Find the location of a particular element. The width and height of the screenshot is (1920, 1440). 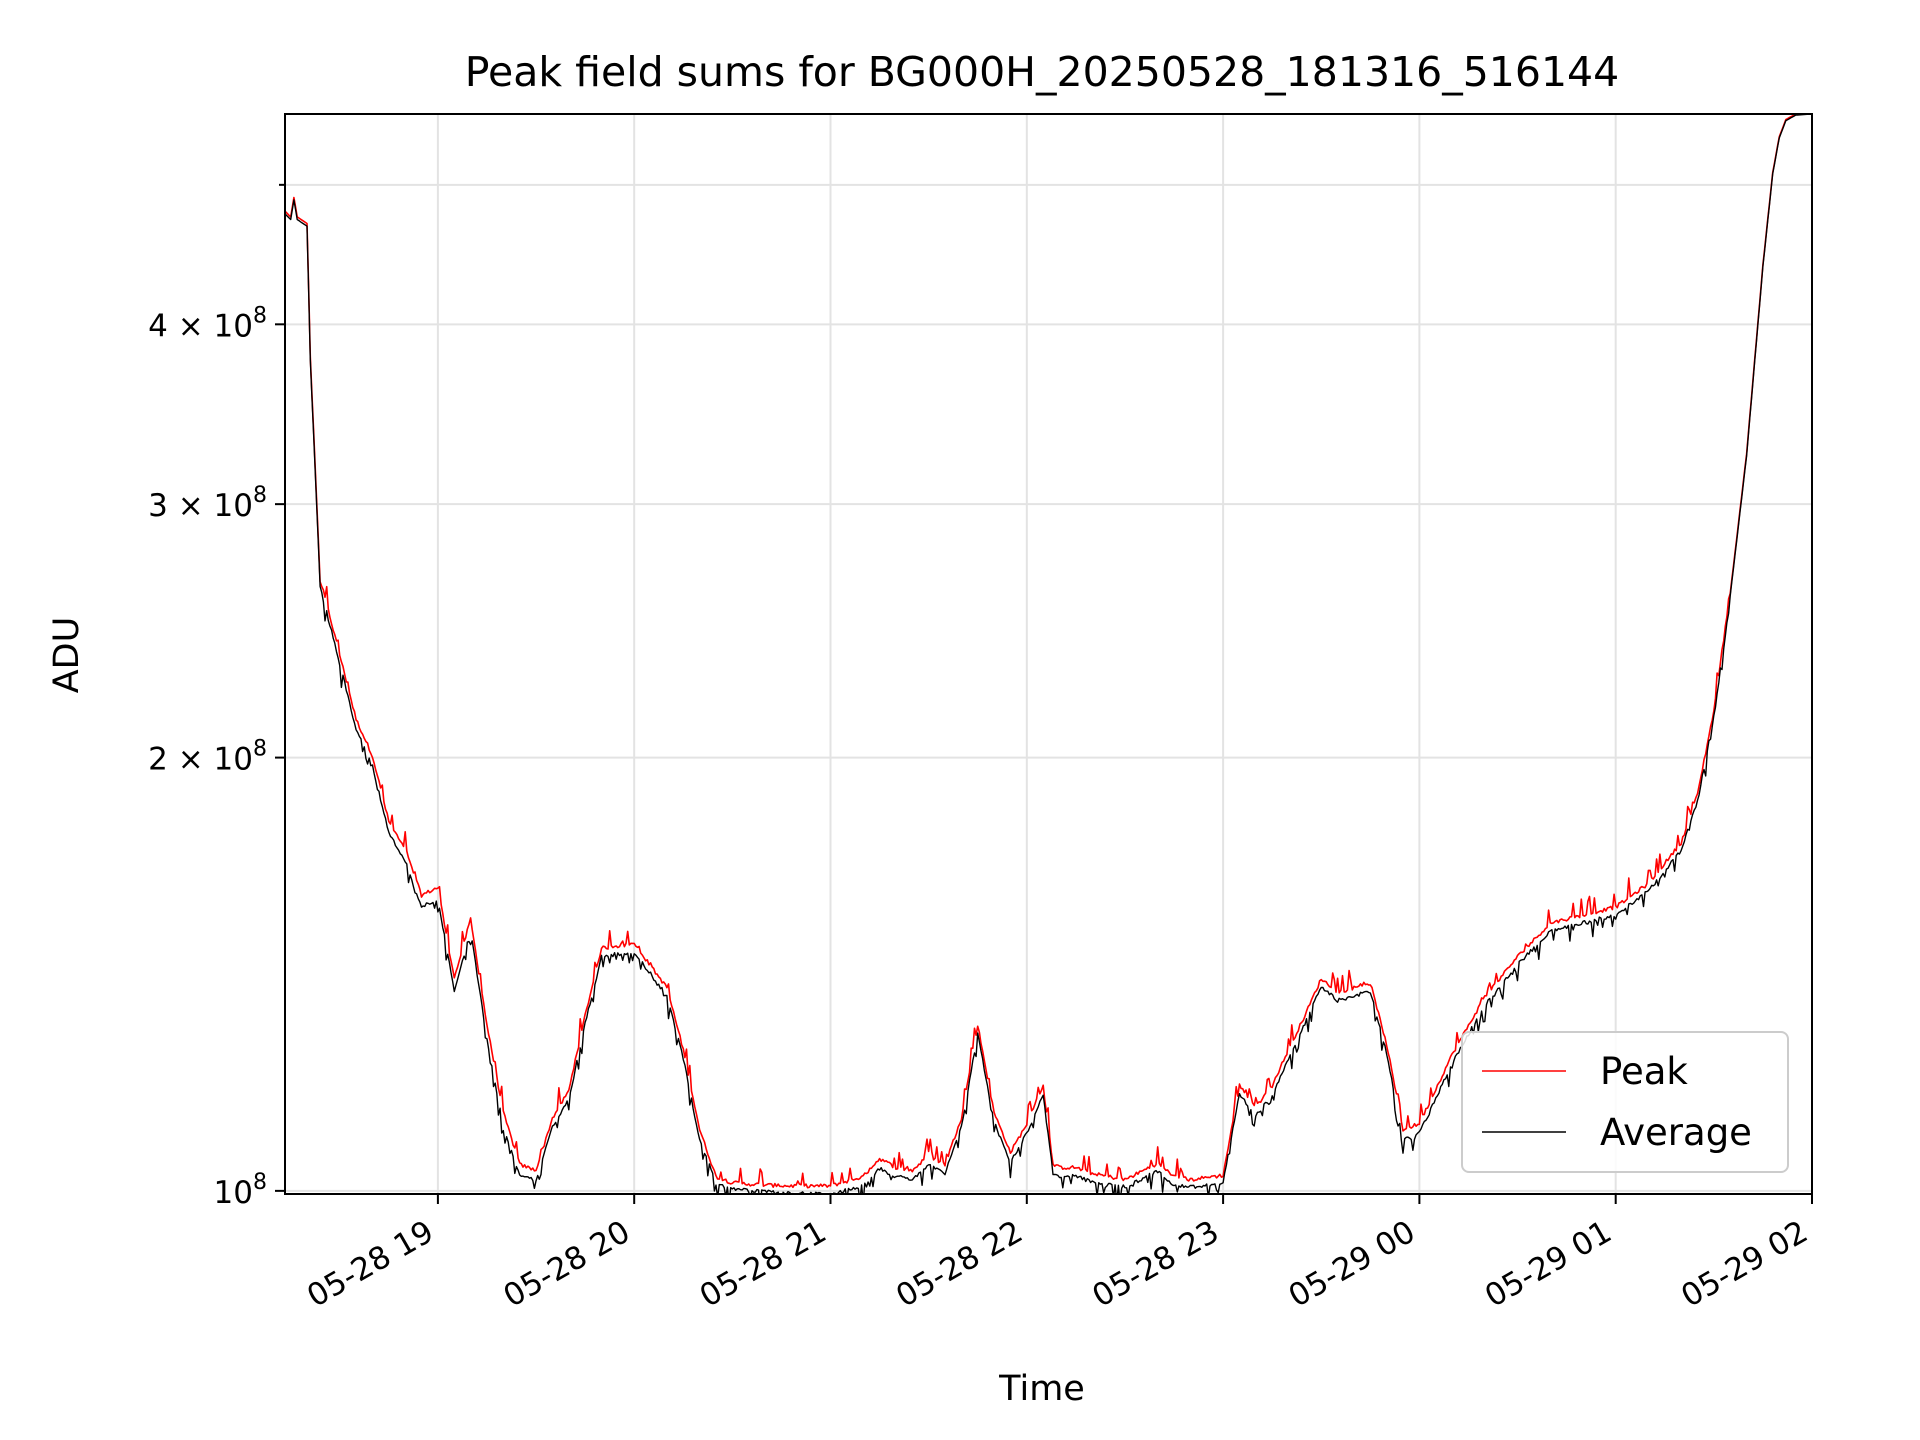

x-tick-label: 05-28 23 is located at coordinates (1155, 1264).